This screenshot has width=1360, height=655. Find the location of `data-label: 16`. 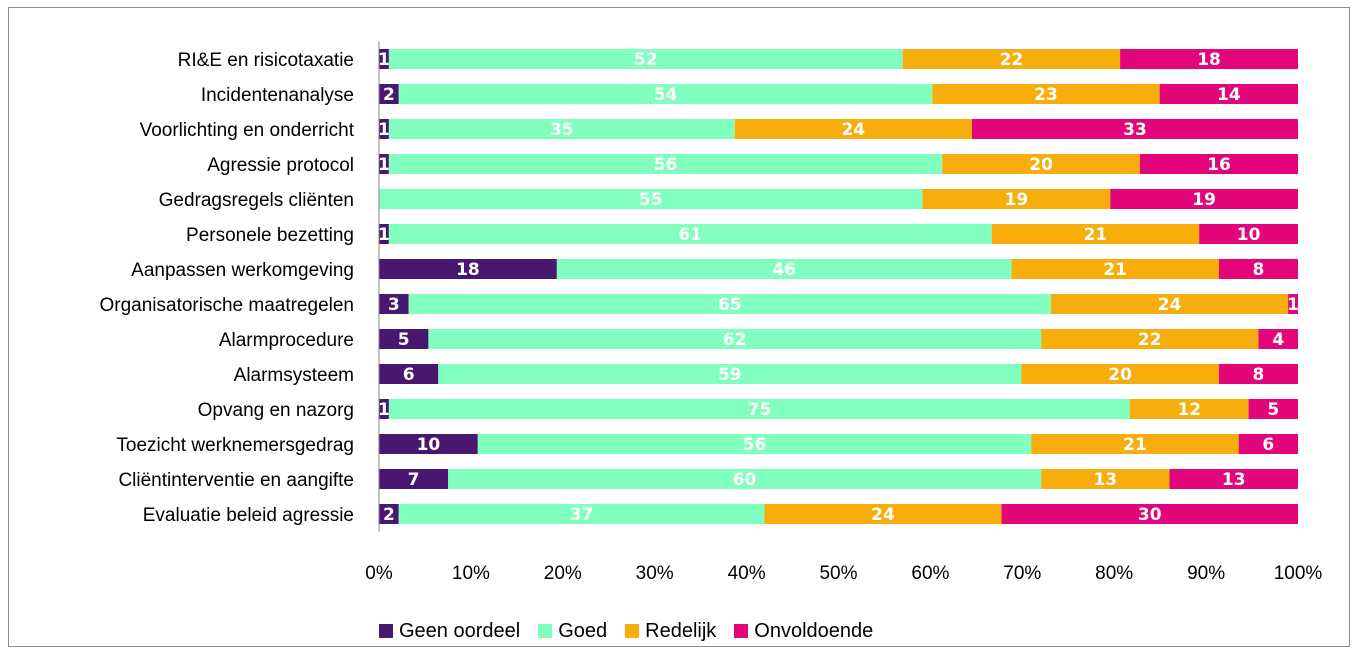

data-label: 16 is located at coordinates (1219, 165).